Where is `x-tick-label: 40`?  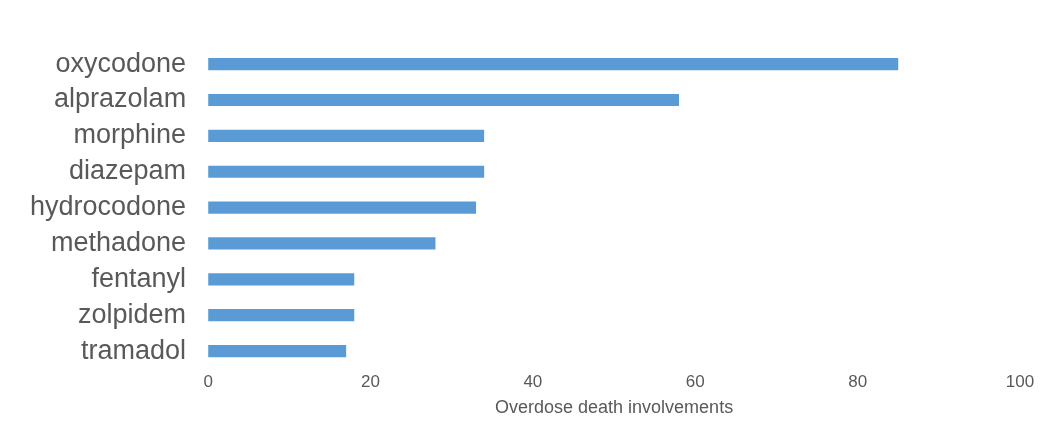
x-tick-label: 40 is located at coordinates (533, 381).